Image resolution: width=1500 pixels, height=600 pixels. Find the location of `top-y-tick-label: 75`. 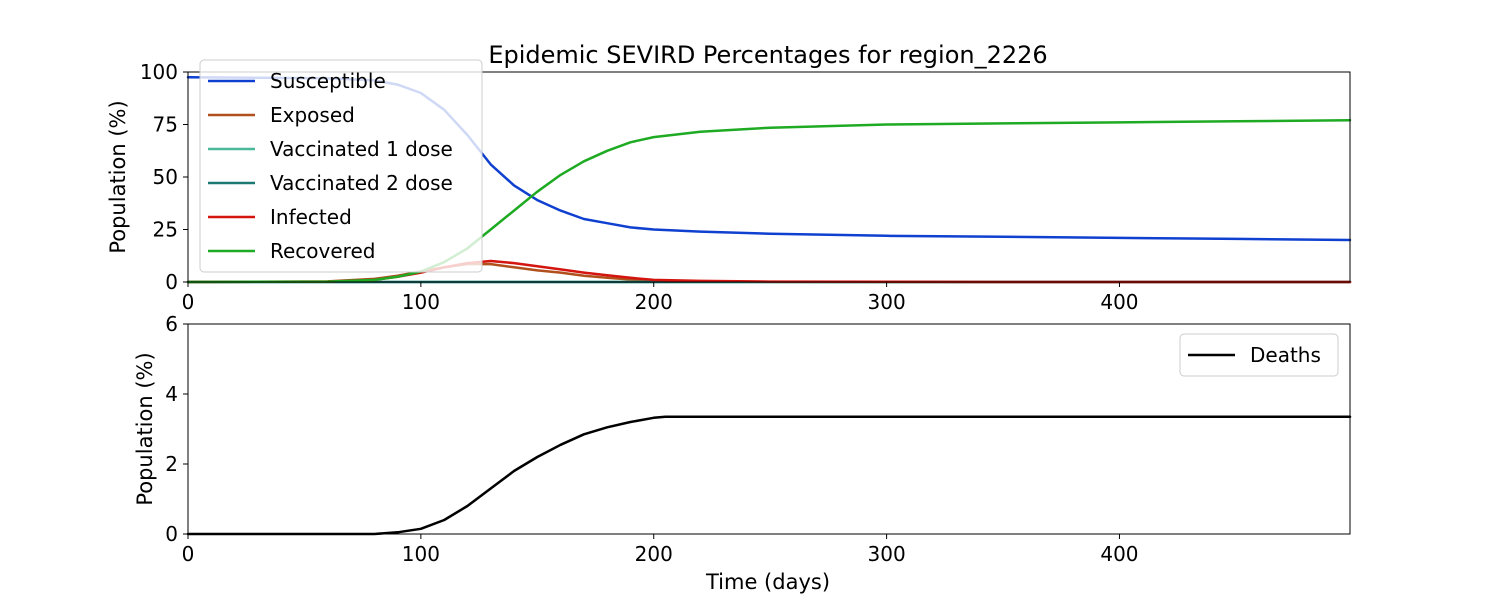

top-y-tick-label: 75 is located at coordinates (165, 125).